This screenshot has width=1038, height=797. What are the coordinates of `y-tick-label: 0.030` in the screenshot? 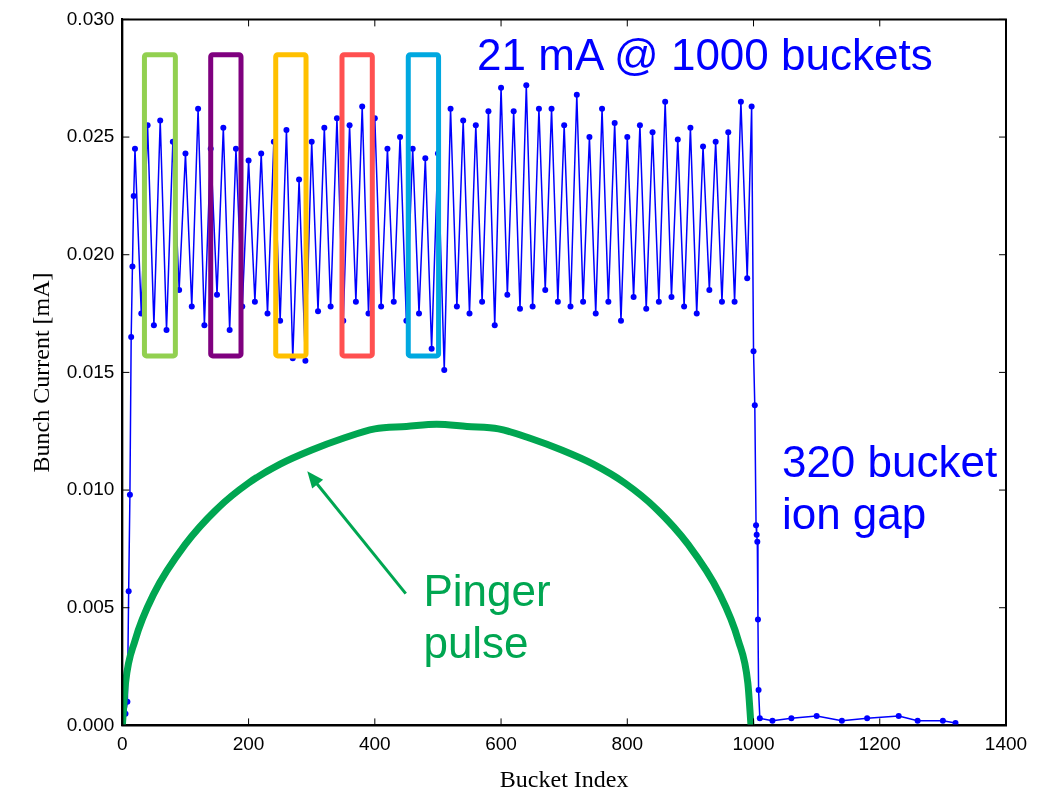 It's located at (90, 18).